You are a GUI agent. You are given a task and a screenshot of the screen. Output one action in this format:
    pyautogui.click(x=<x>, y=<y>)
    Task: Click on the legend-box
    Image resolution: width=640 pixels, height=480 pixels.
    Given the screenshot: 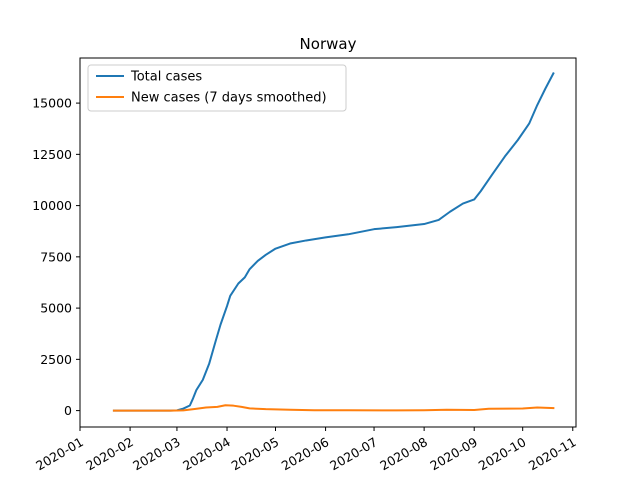 What is the action you would take?
    pyautogui.click(x=217, y=88)
    